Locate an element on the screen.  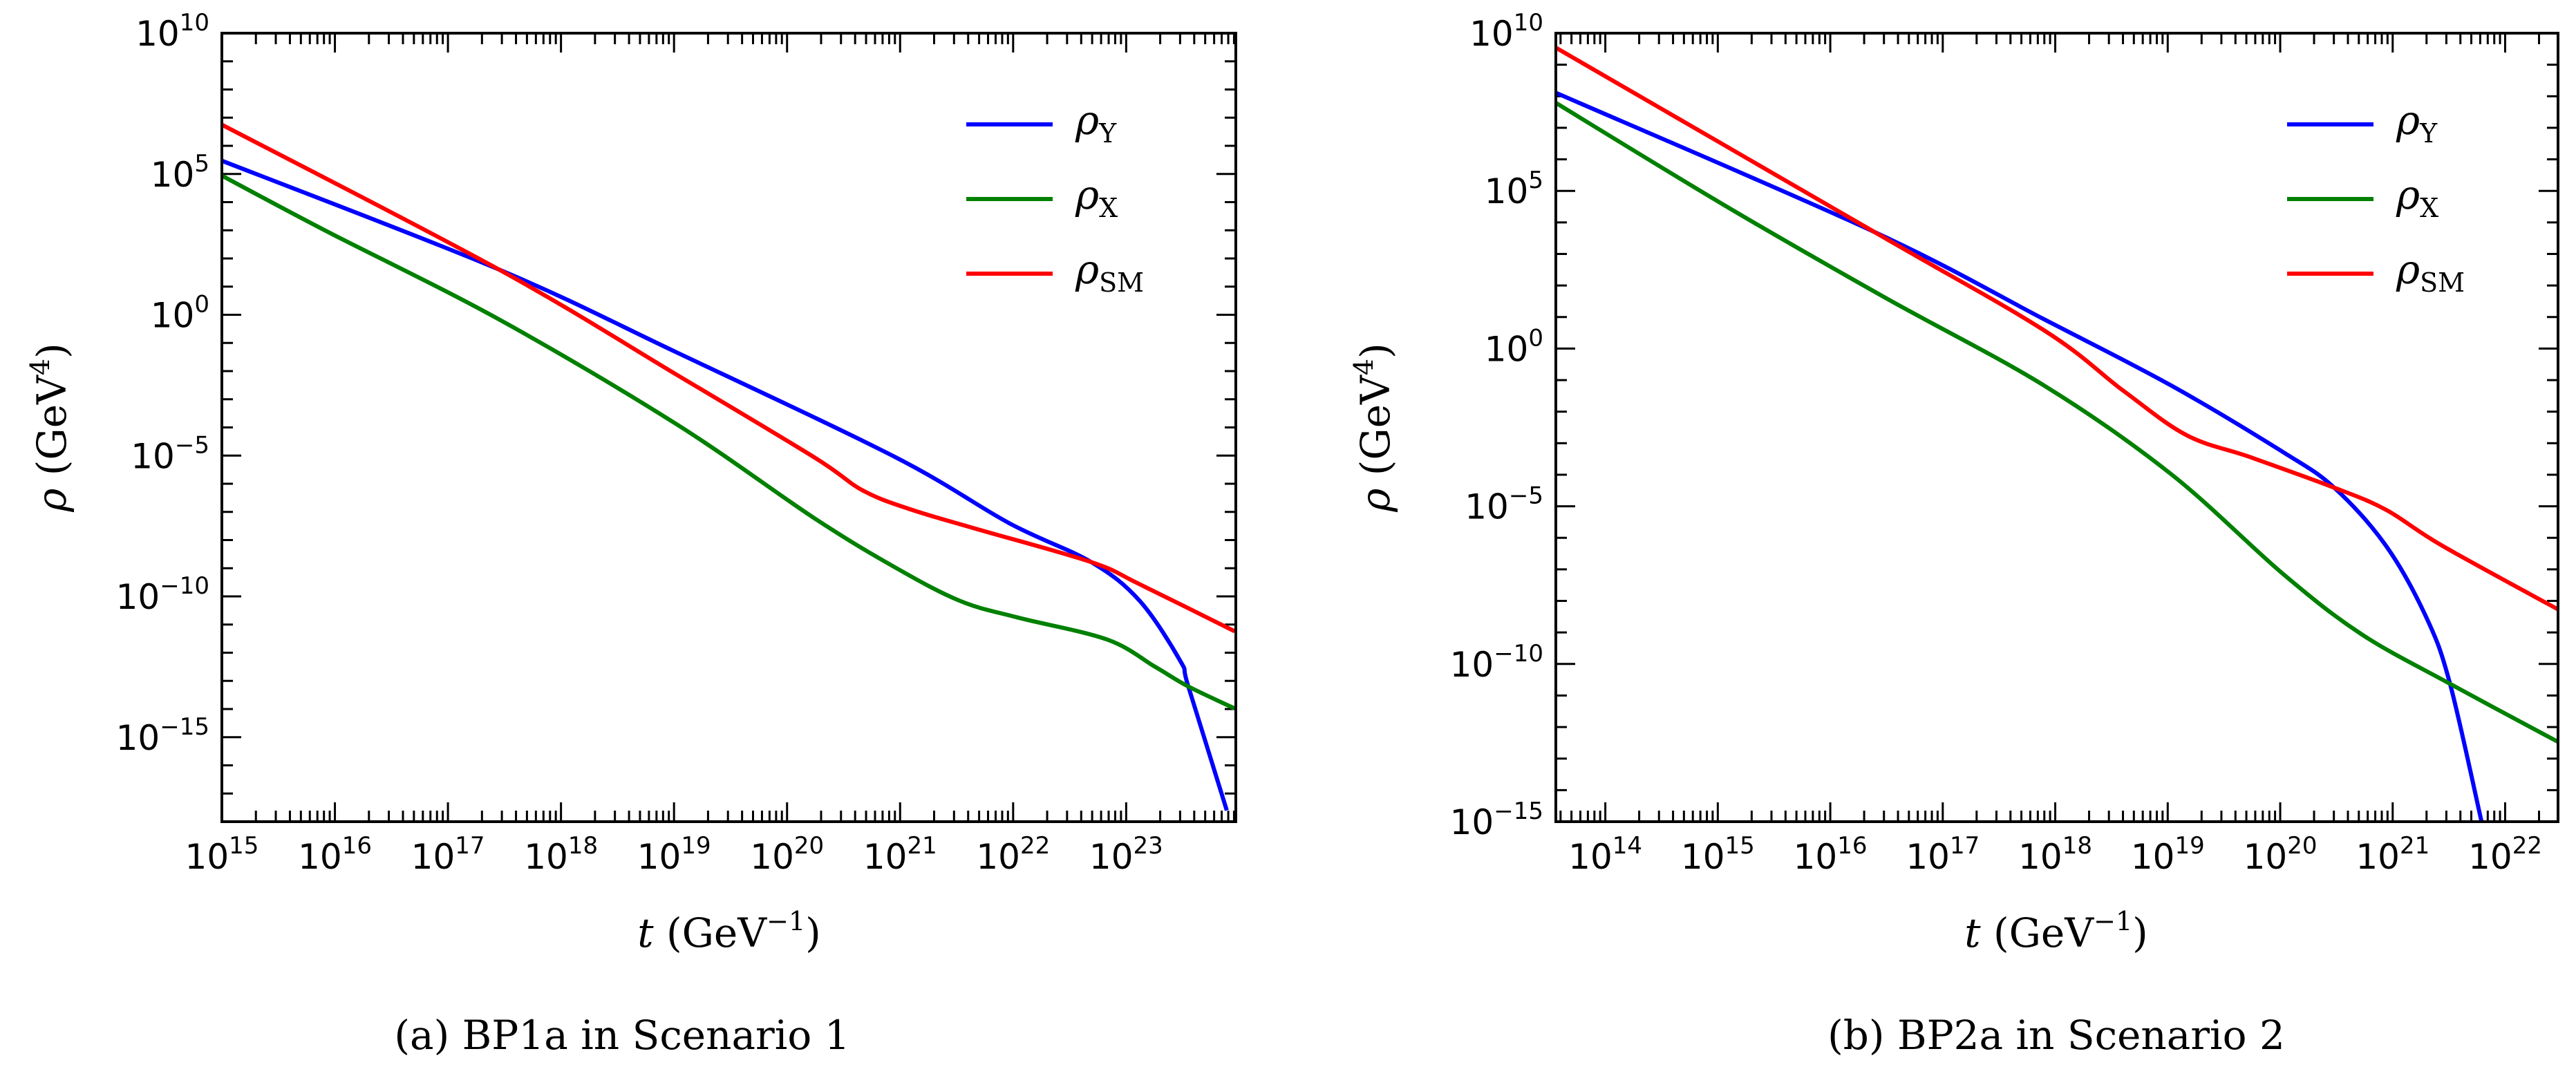
x-tick-label-sup: 16 is located at coordinates (357, 846).